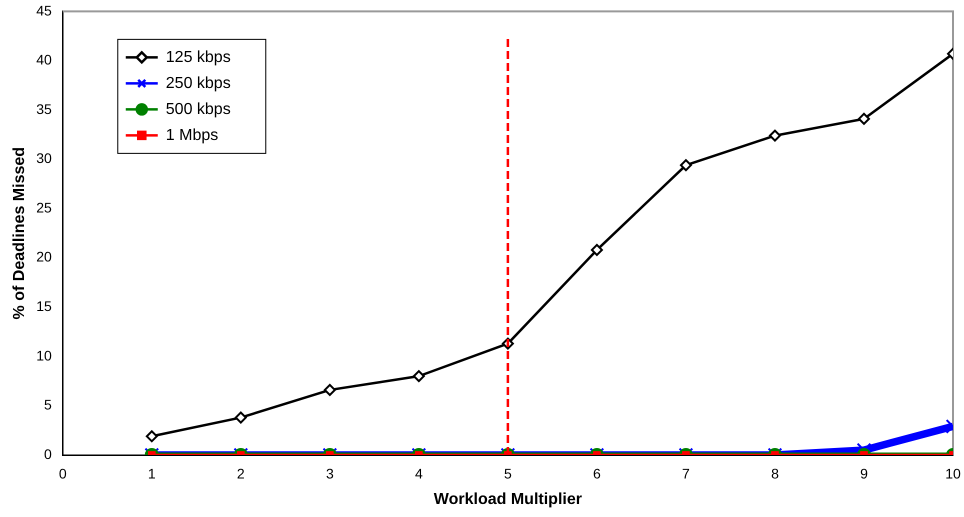 This screenshot has width=964, height=517. What do you see at coordinates (240, 473) in the screenshot?
I see `x-tick-label: 2` at bounding box center [240, 473].